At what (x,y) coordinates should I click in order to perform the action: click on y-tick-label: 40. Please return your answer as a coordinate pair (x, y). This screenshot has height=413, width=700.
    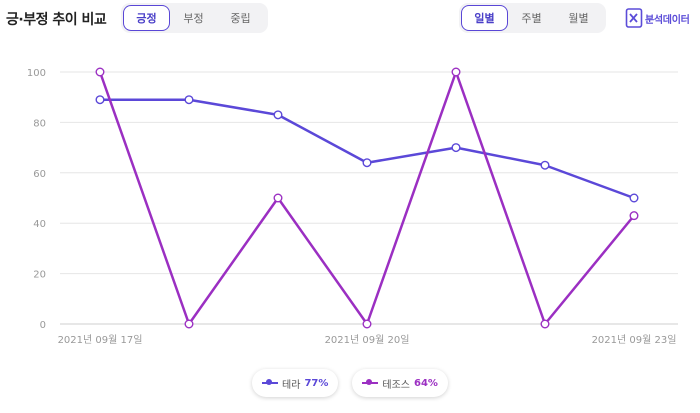
    Looking at the image, I should click on (39, 224).